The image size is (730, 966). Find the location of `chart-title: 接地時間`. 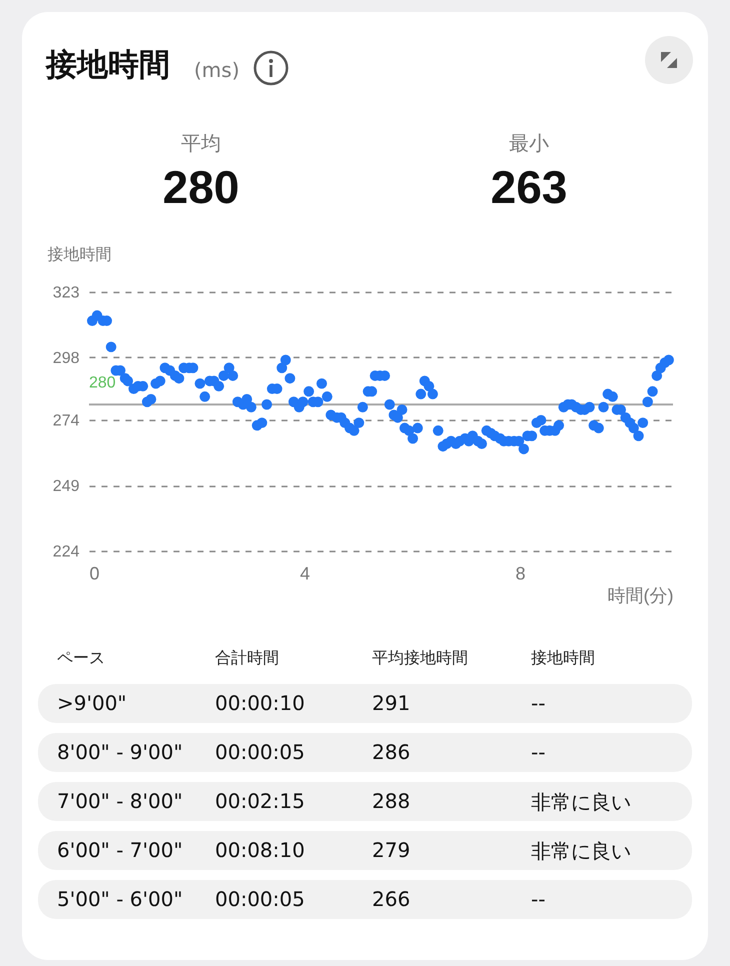

chart-title: 接地時間 is located at coordinates (108, 65).